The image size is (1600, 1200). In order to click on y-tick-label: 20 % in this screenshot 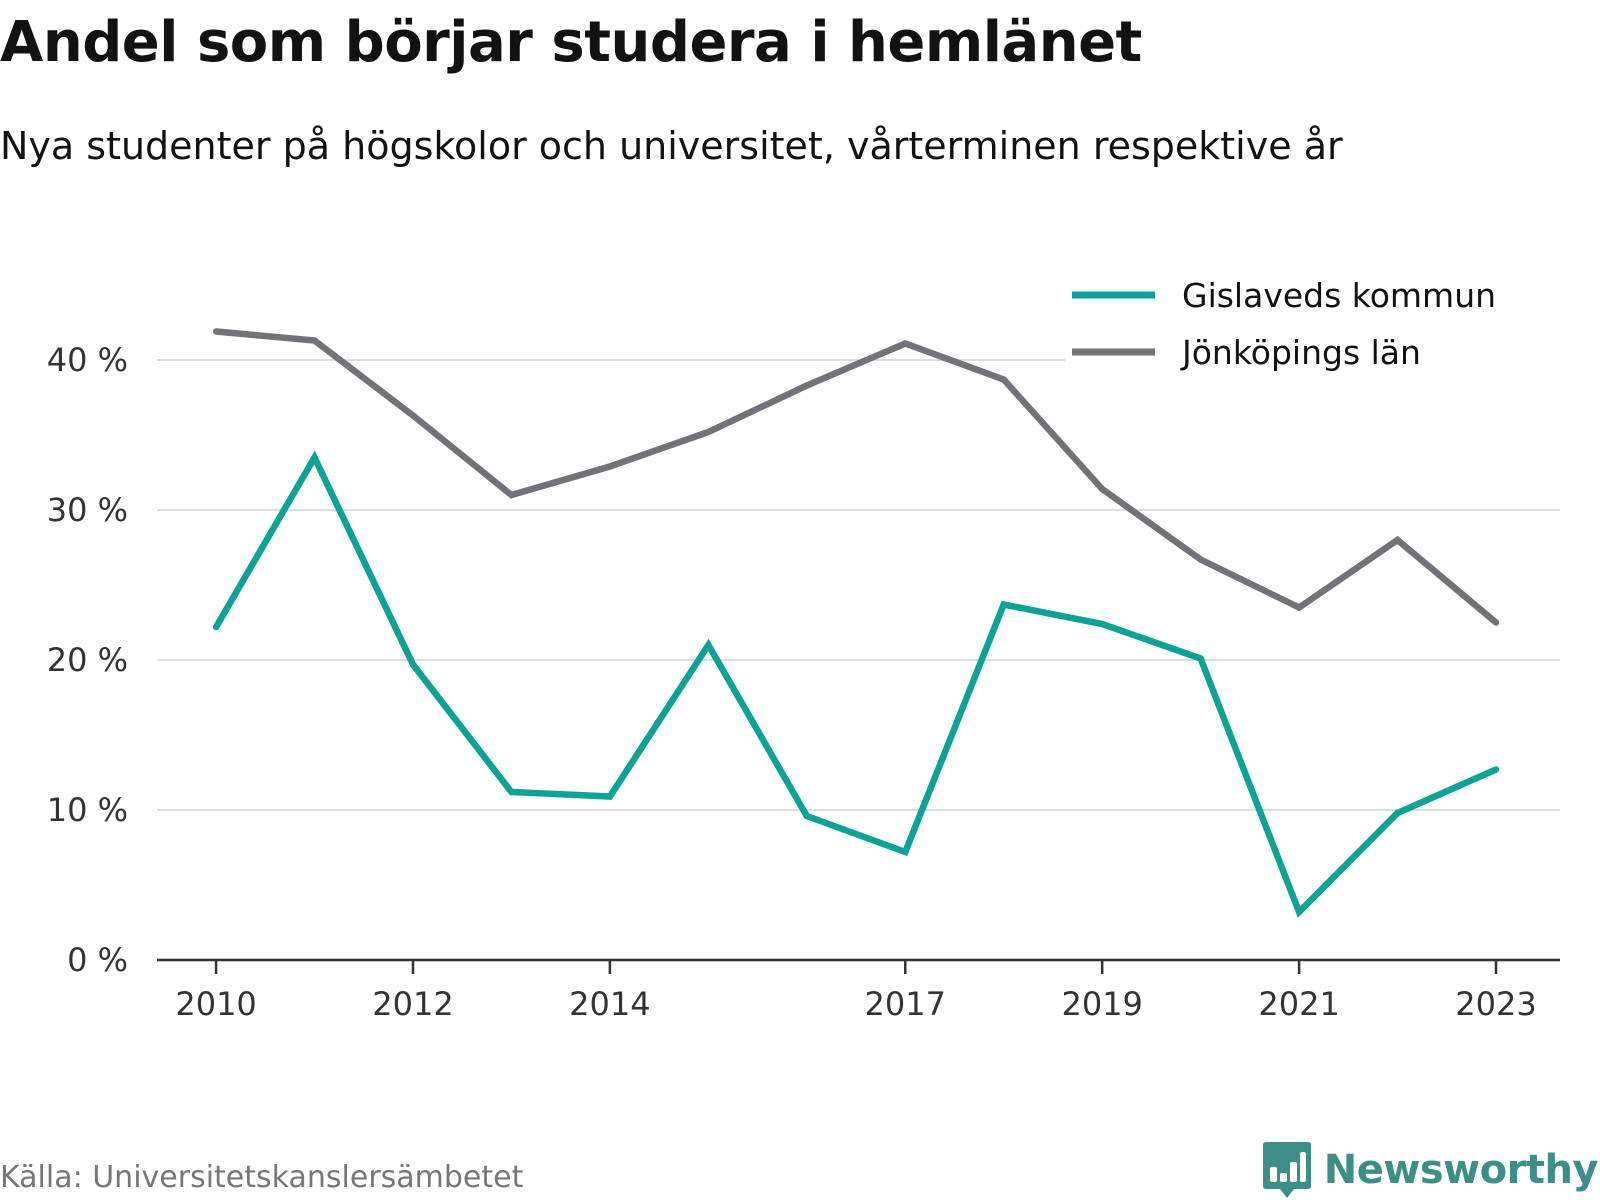, I will do `click(87, 660)`.